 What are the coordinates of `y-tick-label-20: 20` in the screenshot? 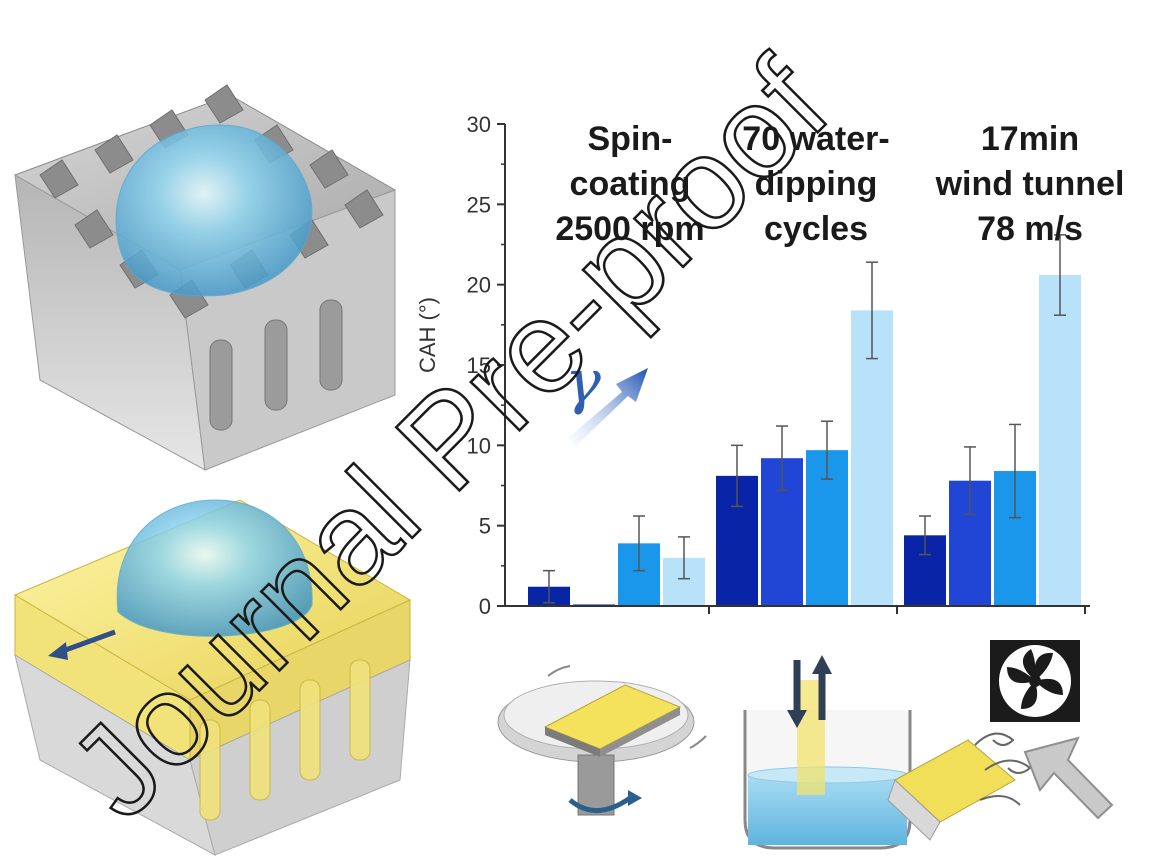 It's located at (479, 285).